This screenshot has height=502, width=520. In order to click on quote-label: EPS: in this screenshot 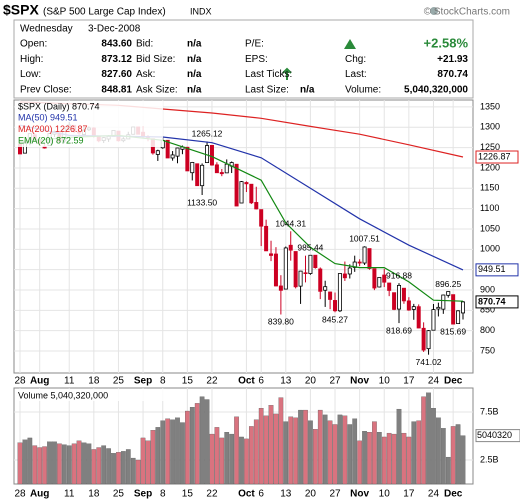, I will do `click(256, 59)`.